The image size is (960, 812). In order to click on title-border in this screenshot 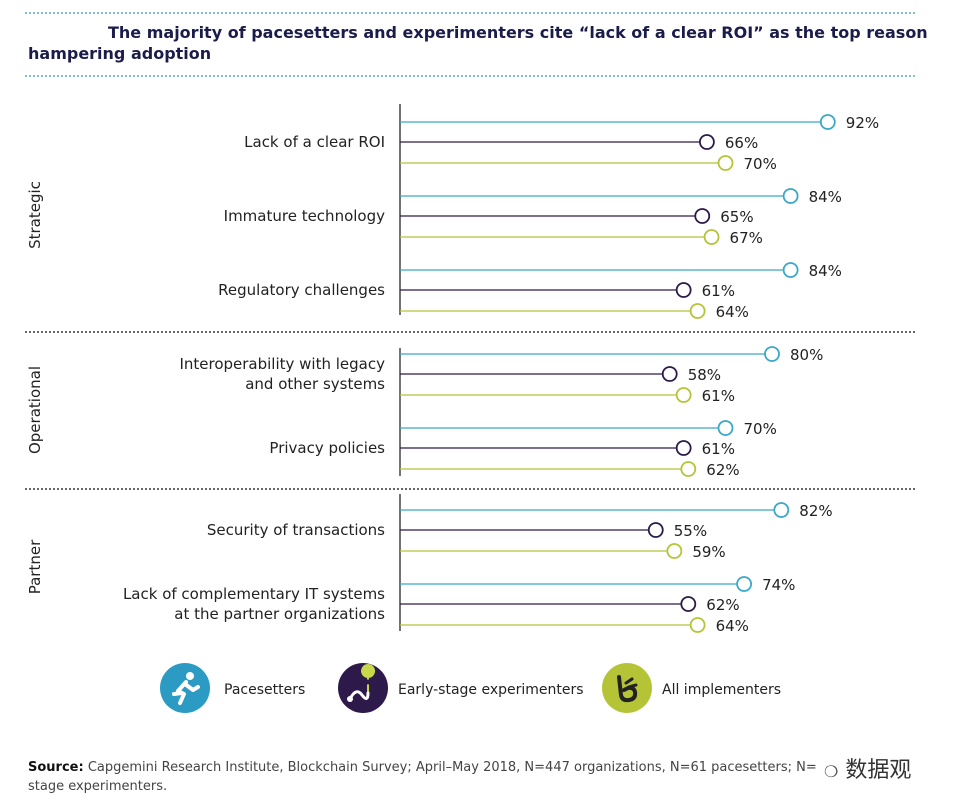, I will do `click(470, 76)`.